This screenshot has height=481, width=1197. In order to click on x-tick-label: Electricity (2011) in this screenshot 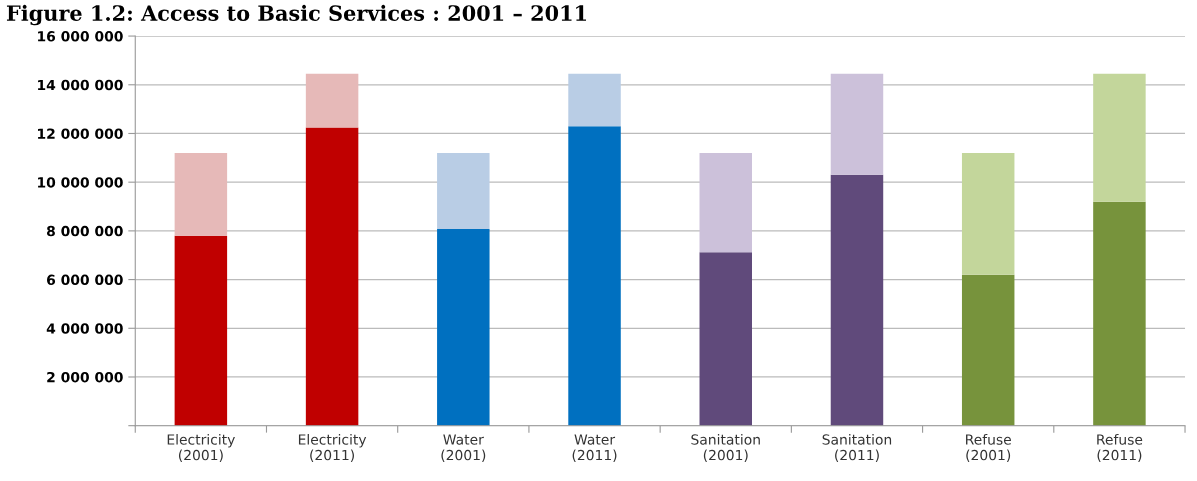, I will do `click(332, 448)`.